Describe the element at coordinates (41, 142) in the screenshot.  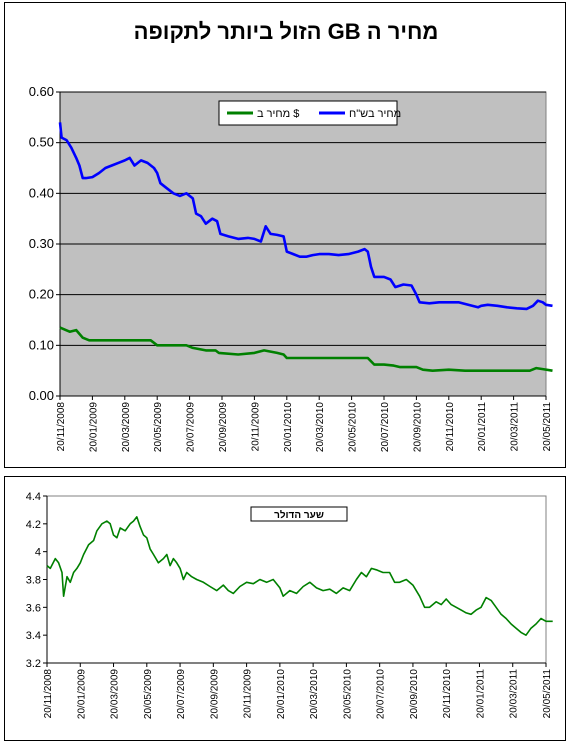
I see `y-tick-label: 0.50` at that location.